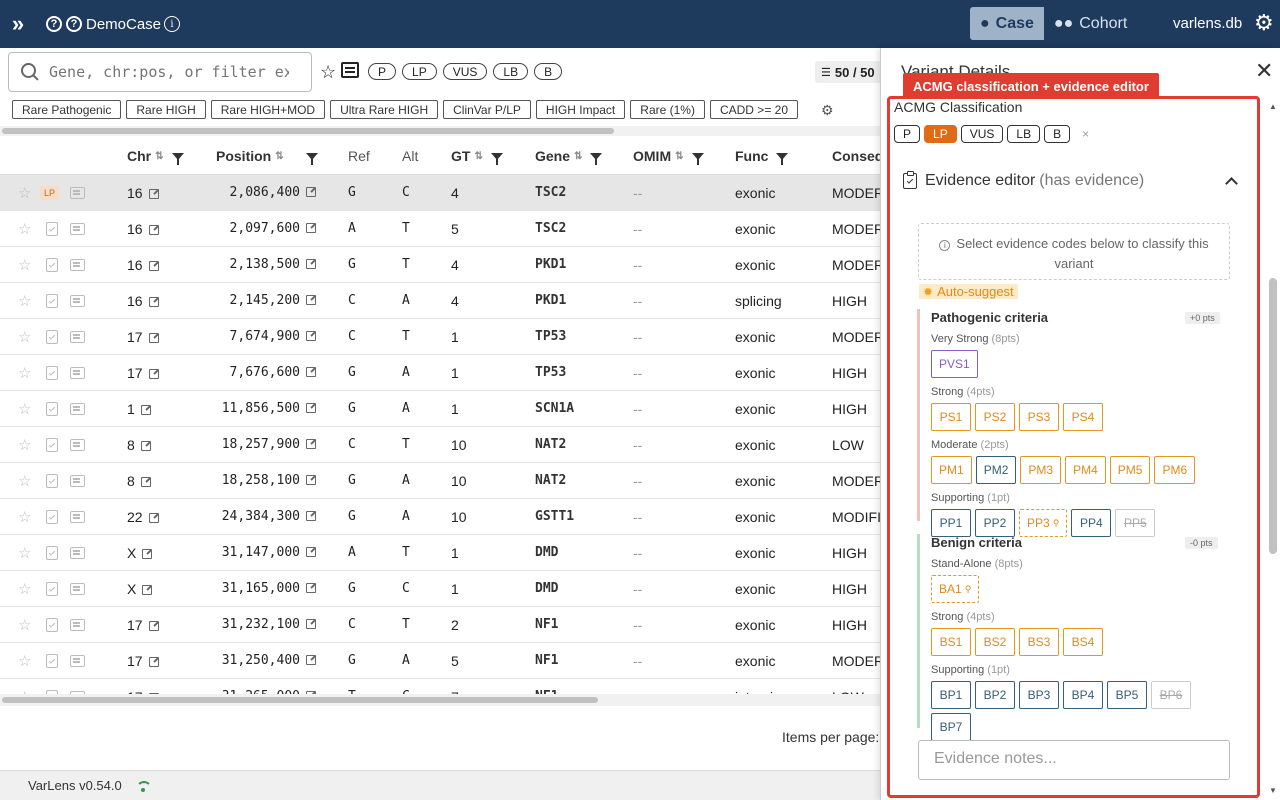 The image size is (1280, 800). What do you see at coordinates (328, 72) in the screenshot?
I see `star-filter-icon: ☆` at bounding box center [328, 72].